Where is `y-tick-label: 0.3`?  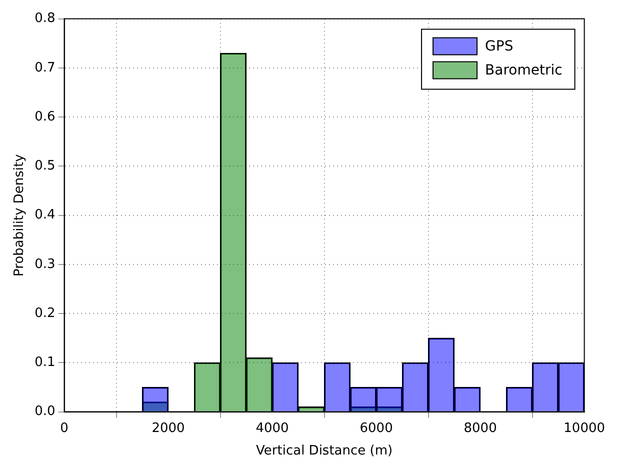 y-tick-label: 0.3 is located at coordinates (45, 264).